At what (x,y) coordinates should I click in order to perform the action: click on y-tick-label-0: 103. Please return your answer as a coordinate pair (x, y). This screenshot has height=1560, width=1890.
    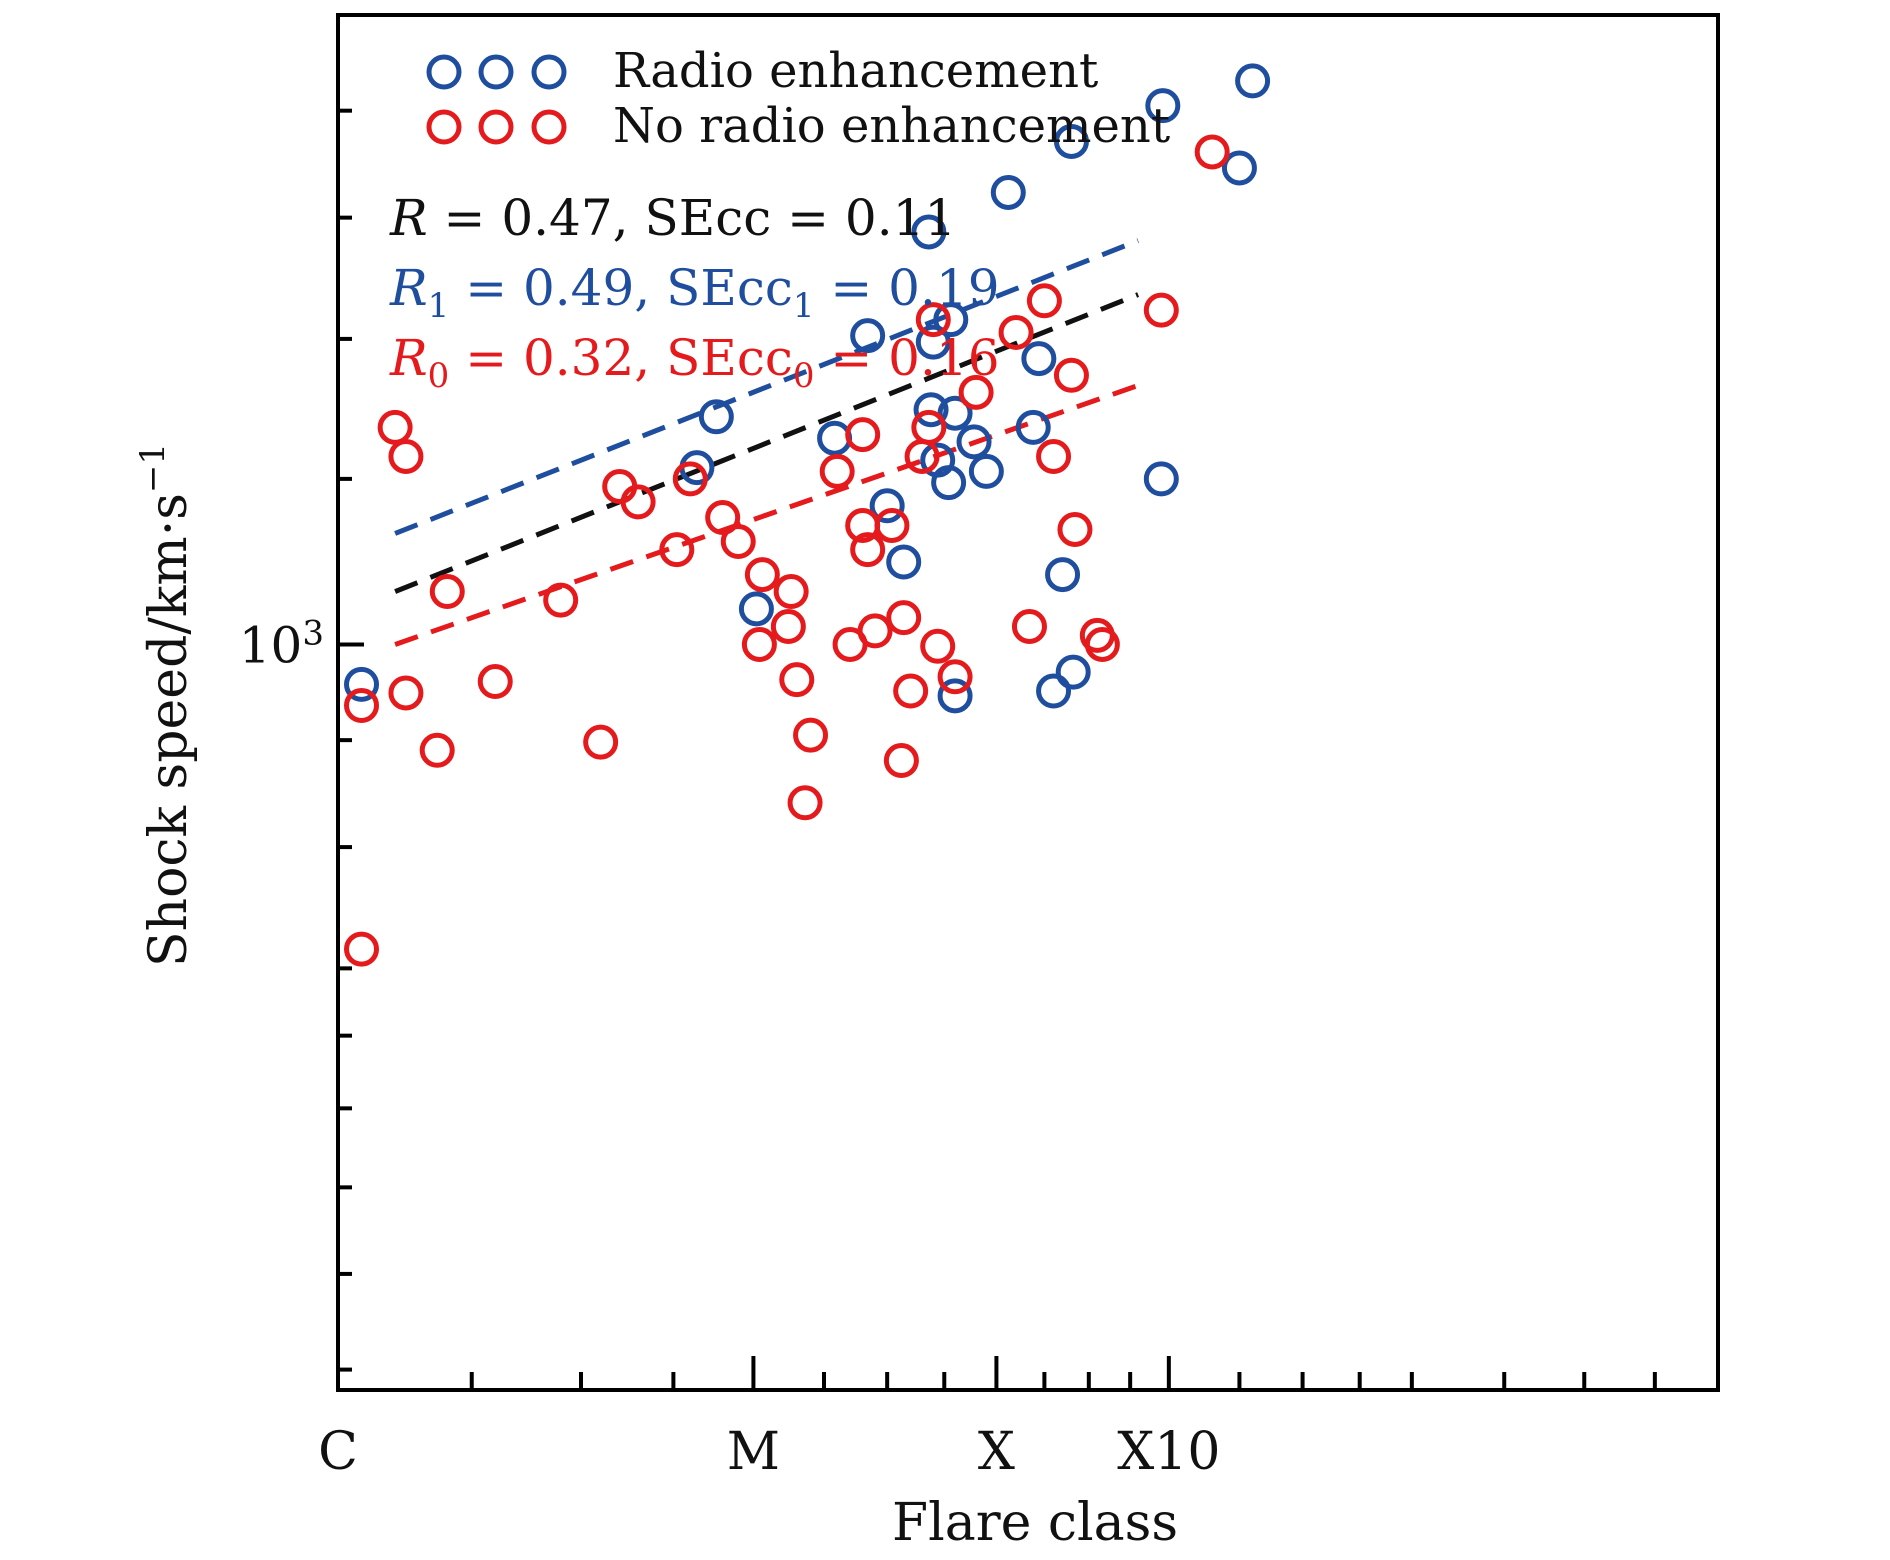
    Looking at the image, I should click on (281, 643).